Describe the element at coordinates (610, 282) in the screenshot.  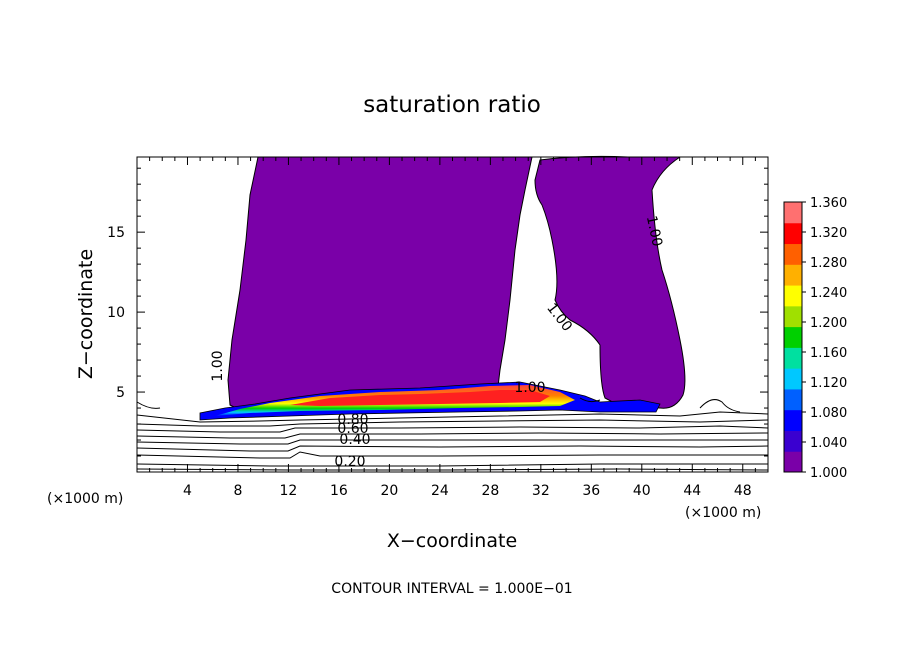
I see `saturated-region-right` at that location.